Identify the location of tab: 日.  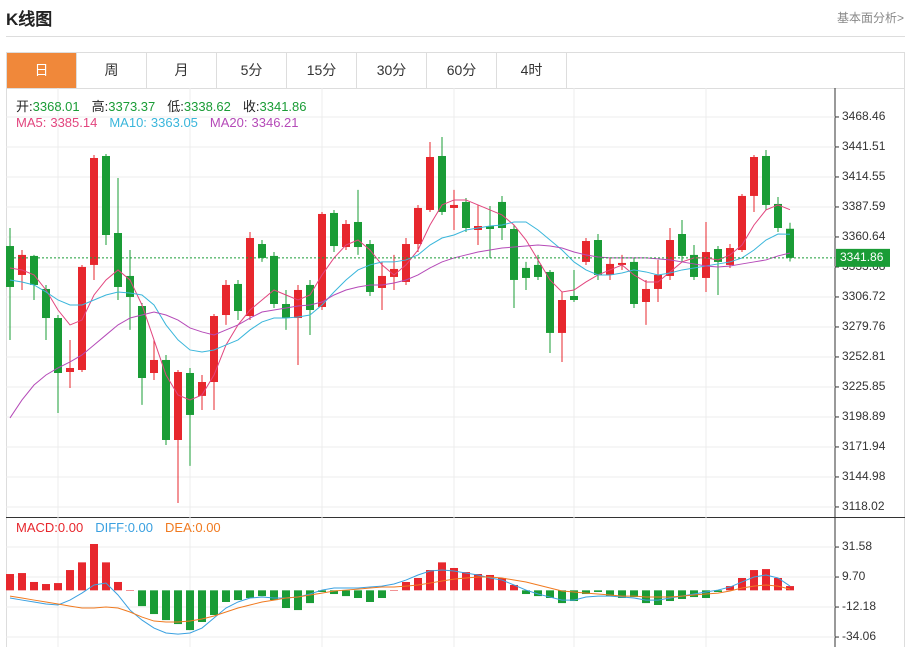
(42, 70).